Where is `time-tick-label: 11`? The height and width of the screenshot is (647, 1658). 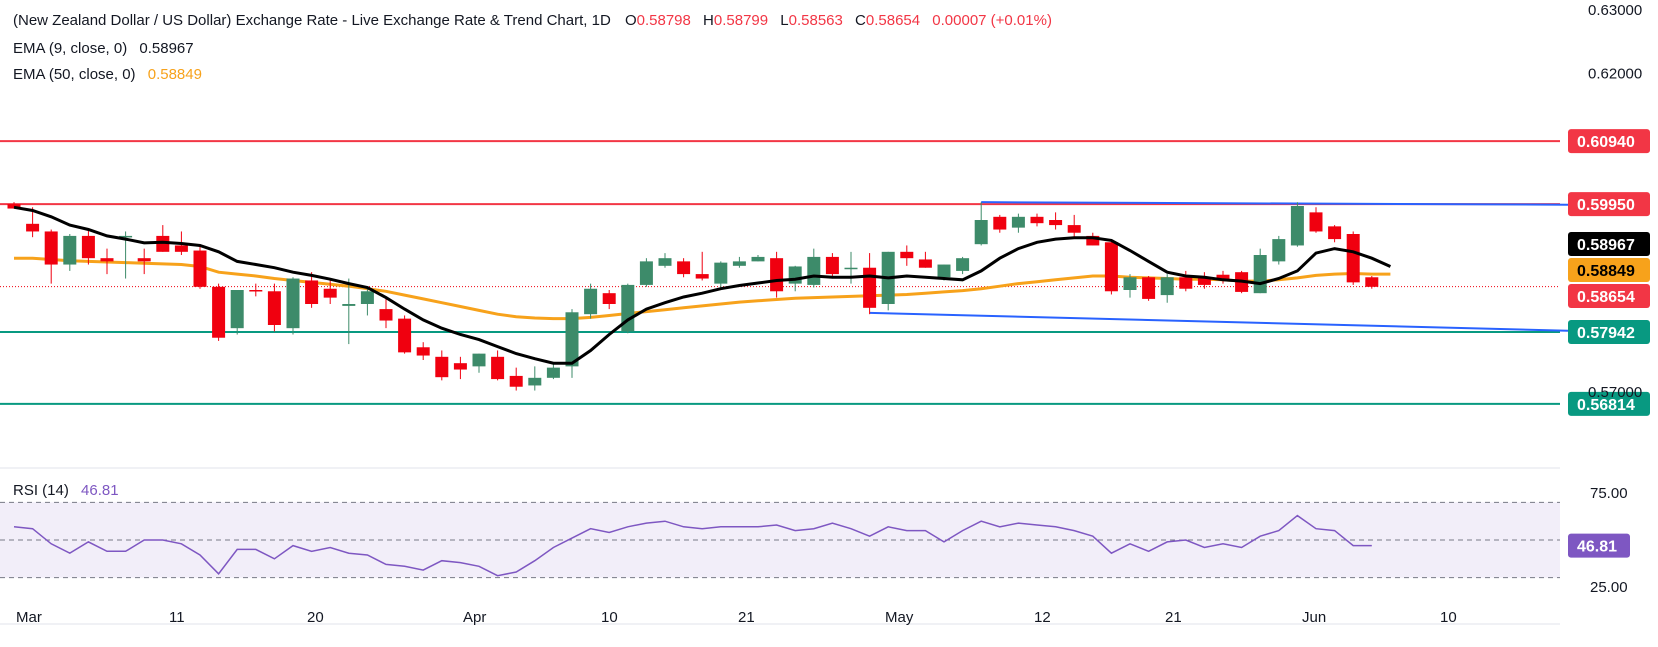 time-tick-label: 11 is located at coordinates (177, 617).